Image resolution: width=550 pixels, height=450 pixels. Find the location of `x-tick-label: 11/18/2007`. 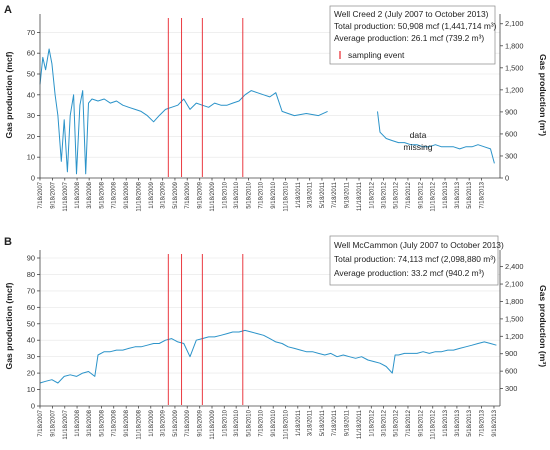

x-tick-label: 11/18/2007 is located at coordinates (66, 196).